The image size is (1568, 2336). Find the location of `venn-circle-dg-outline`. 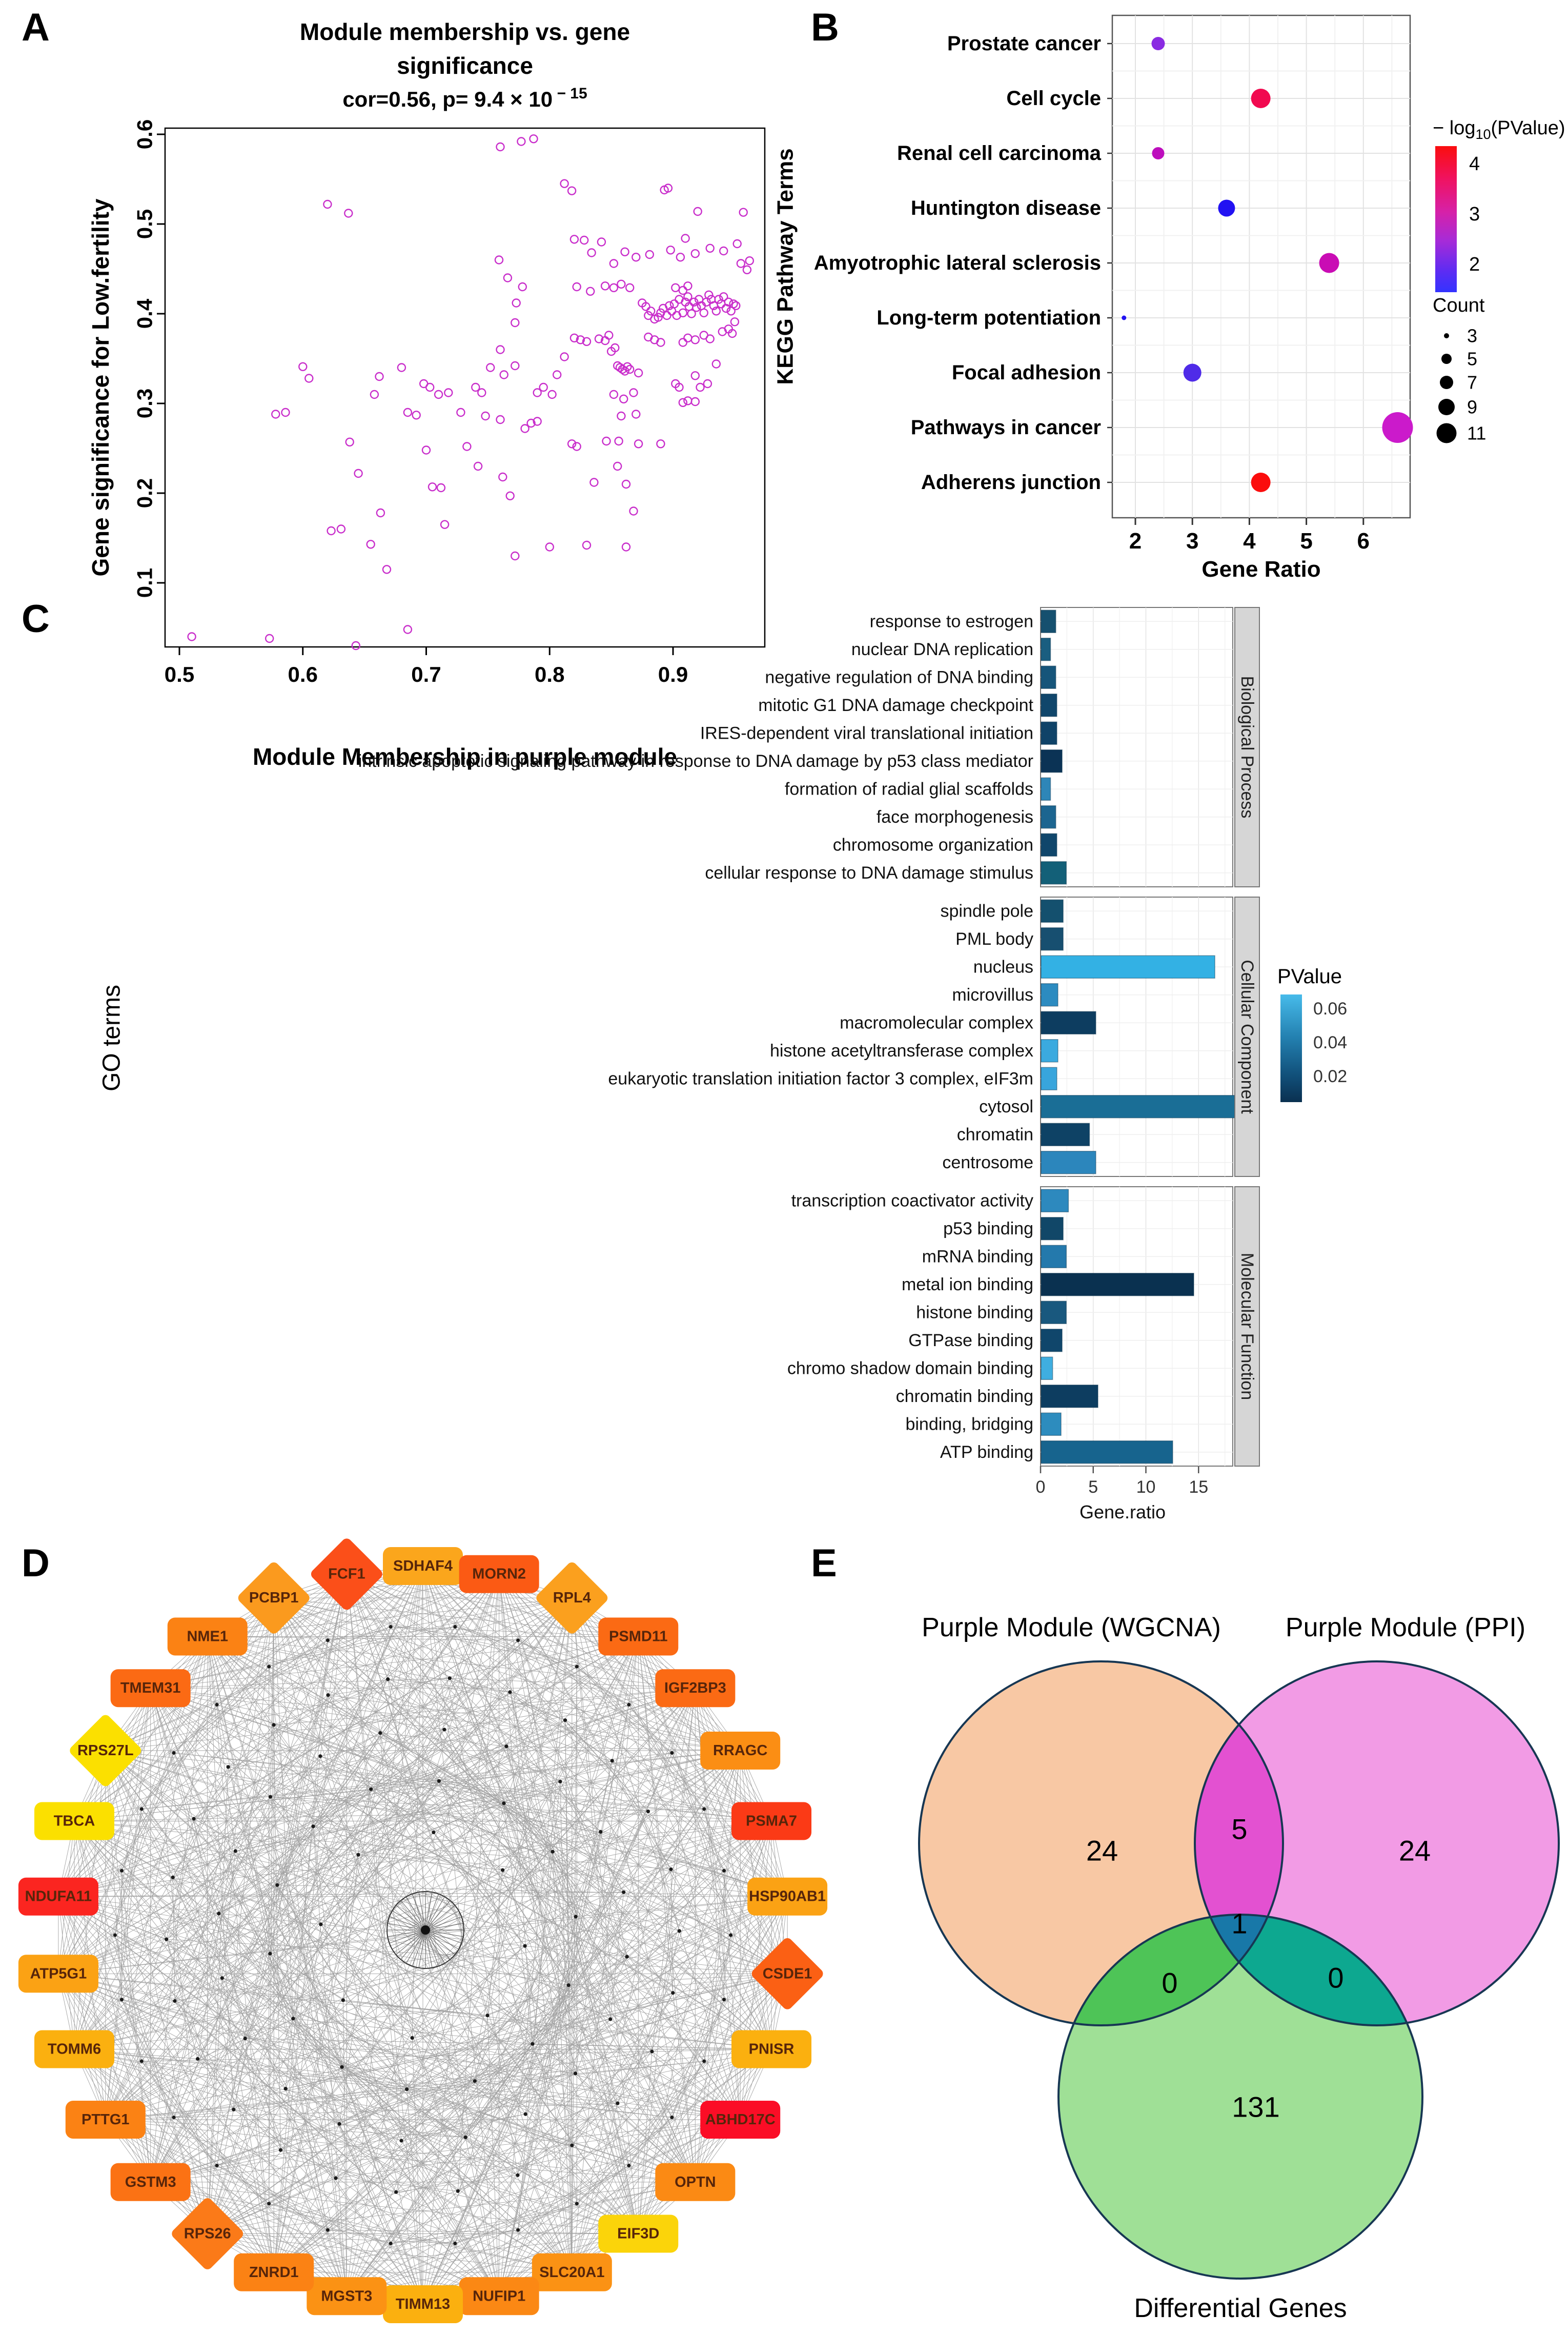

venn-circle-dg-outline is located at coordinates (1240, 2097).